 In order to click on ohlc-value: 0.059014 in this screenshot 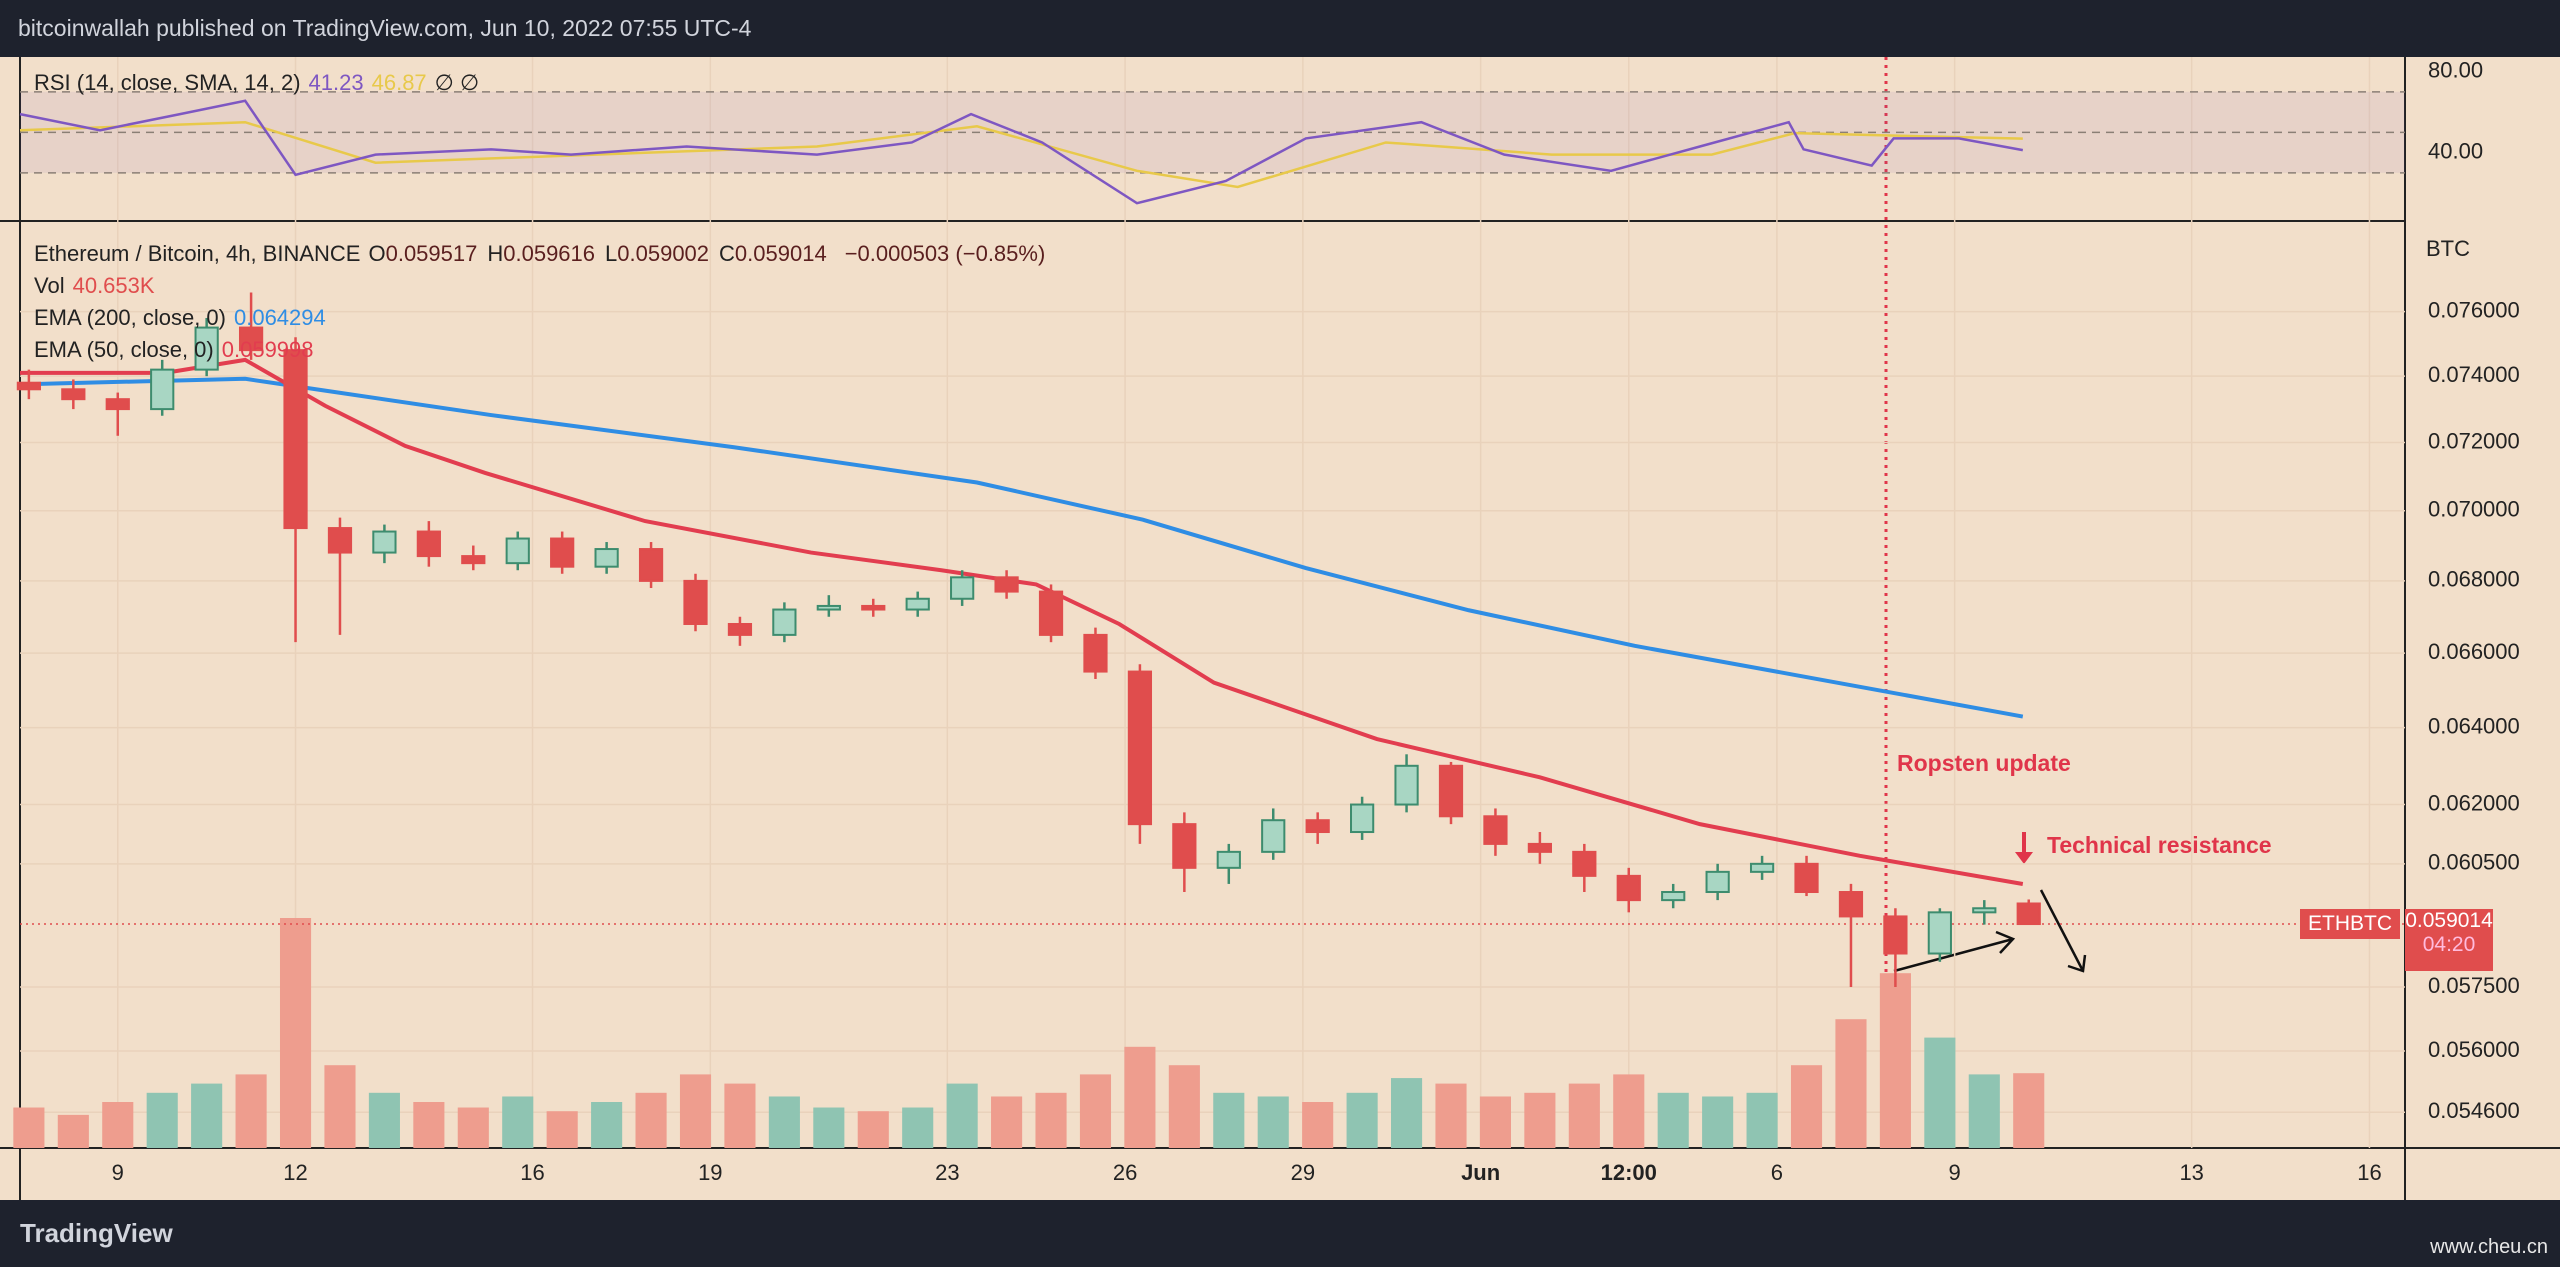, I will do `click(780, 253)`.